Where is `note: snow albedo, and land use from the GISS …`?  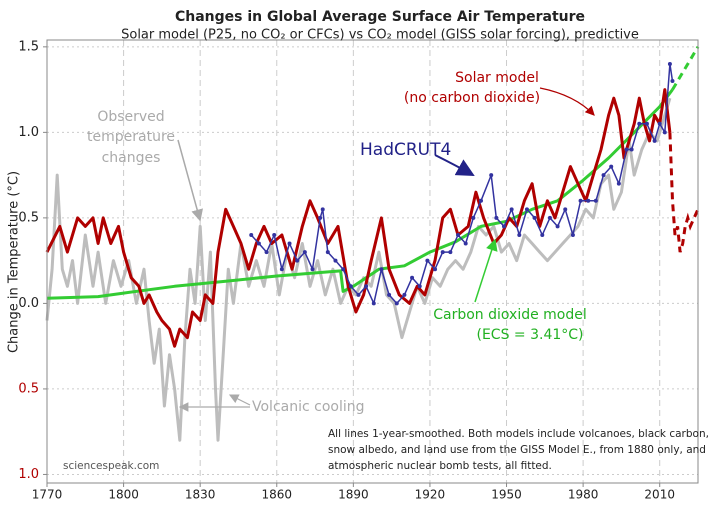
note: snow albedo, and land use from the GISS … is located at coordinates (517, 450).